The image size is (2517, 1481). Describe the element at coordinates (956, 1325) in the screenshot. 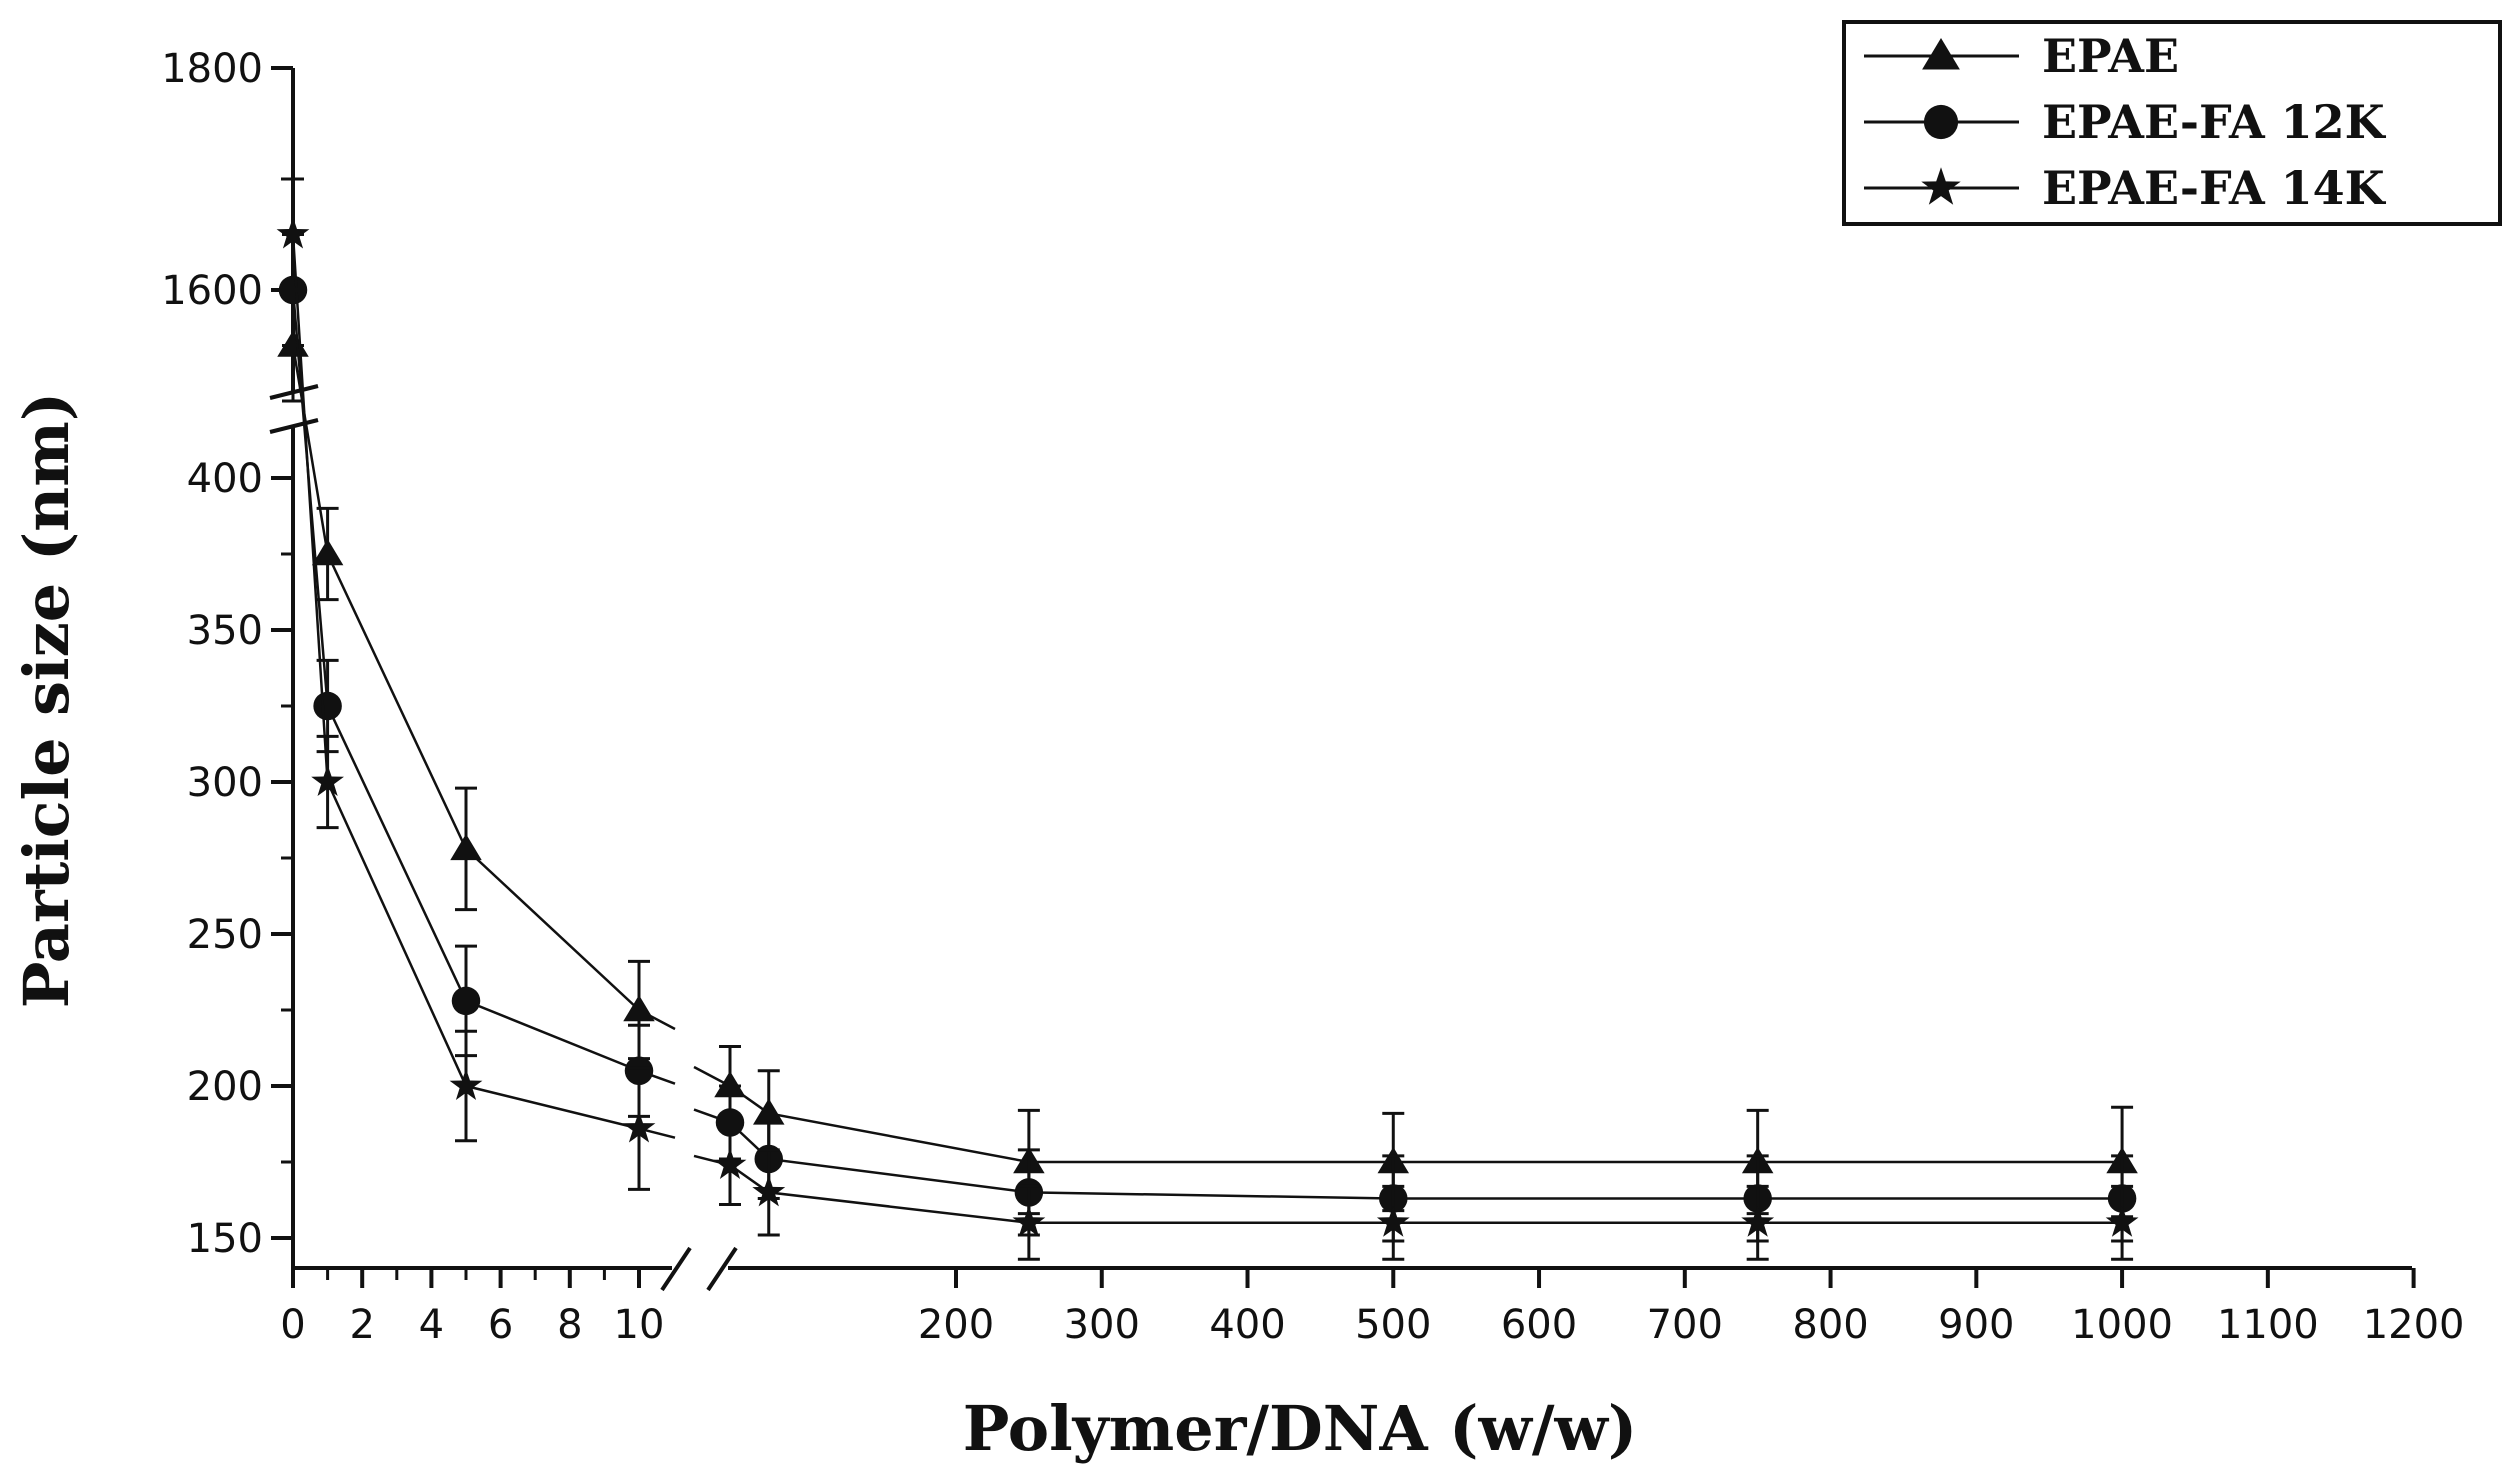

I see `x-tick-label: 200` at that location.